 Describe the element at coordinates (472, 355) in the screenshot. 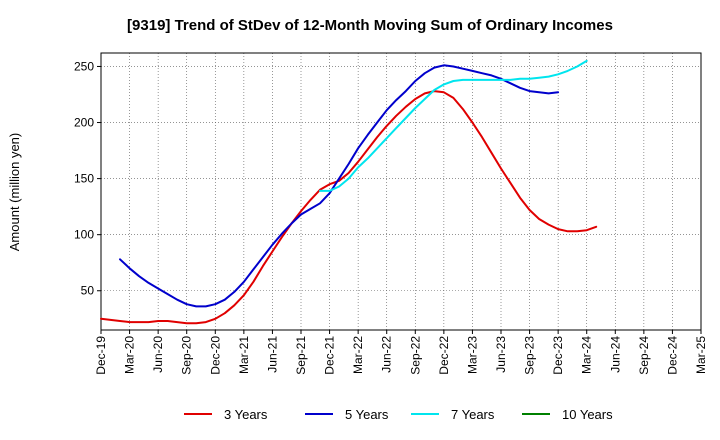

I see `x-tick-label: Mar-23` at that location.